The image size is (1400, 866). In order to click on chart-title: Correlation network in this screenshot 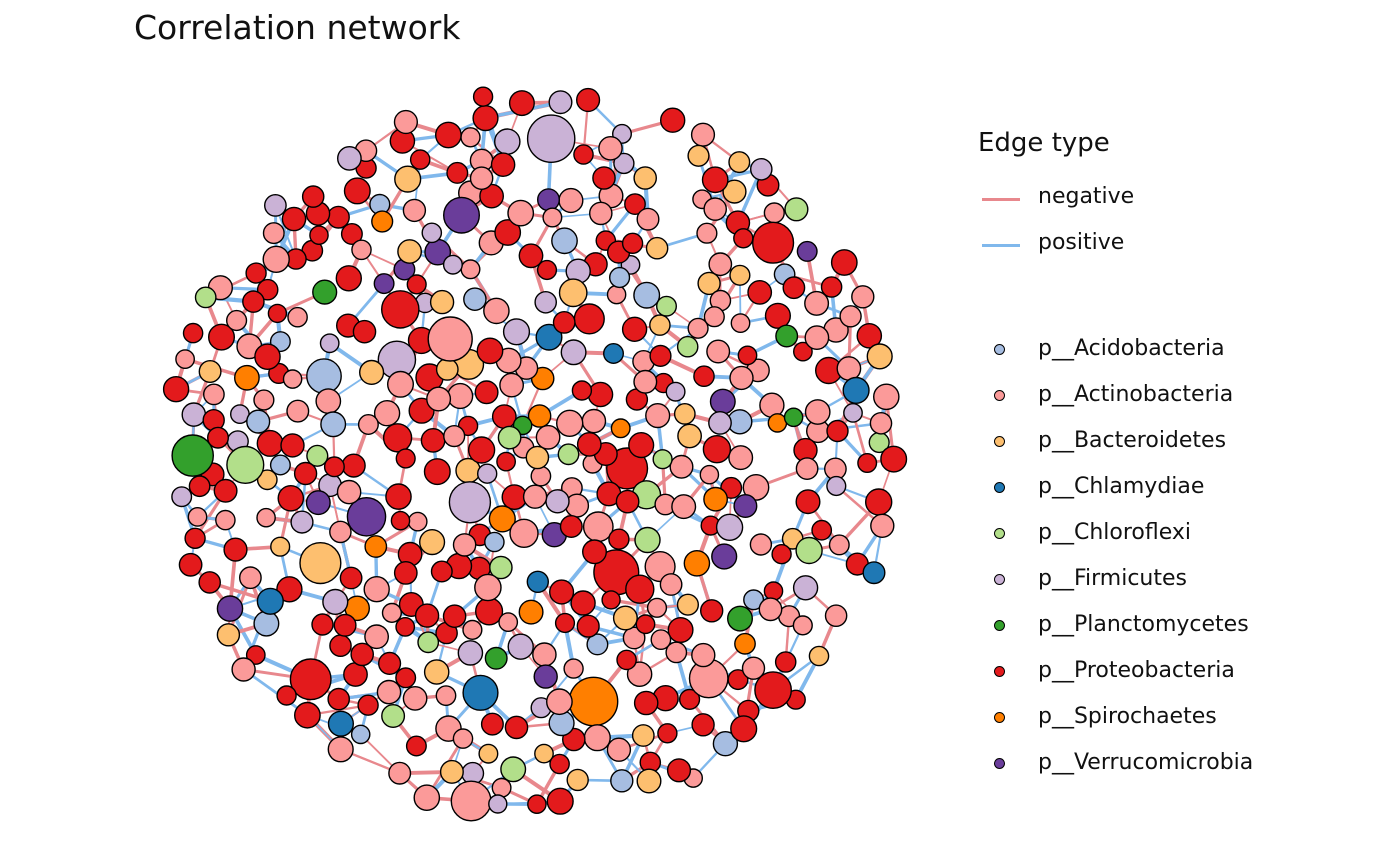, I will do `click(297, 27)`.